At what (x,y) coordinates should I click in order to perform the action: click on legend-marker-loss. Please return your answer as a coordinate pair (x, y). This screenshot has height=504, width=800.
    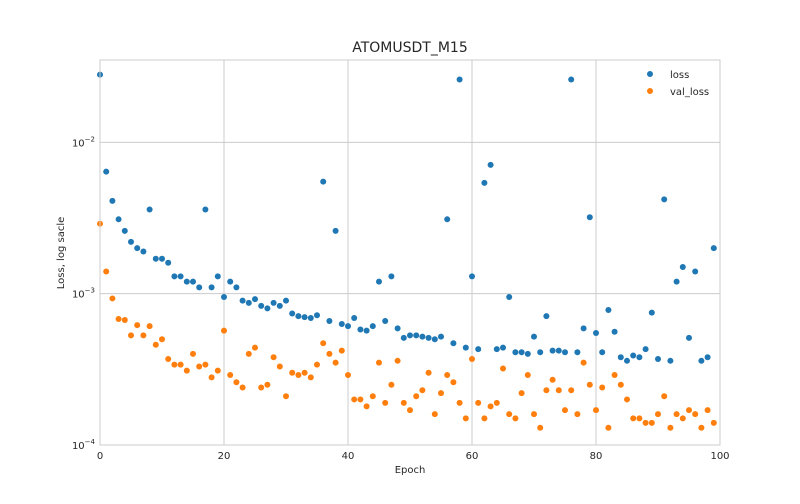
    Looking at the image, I should click on (650, 74).